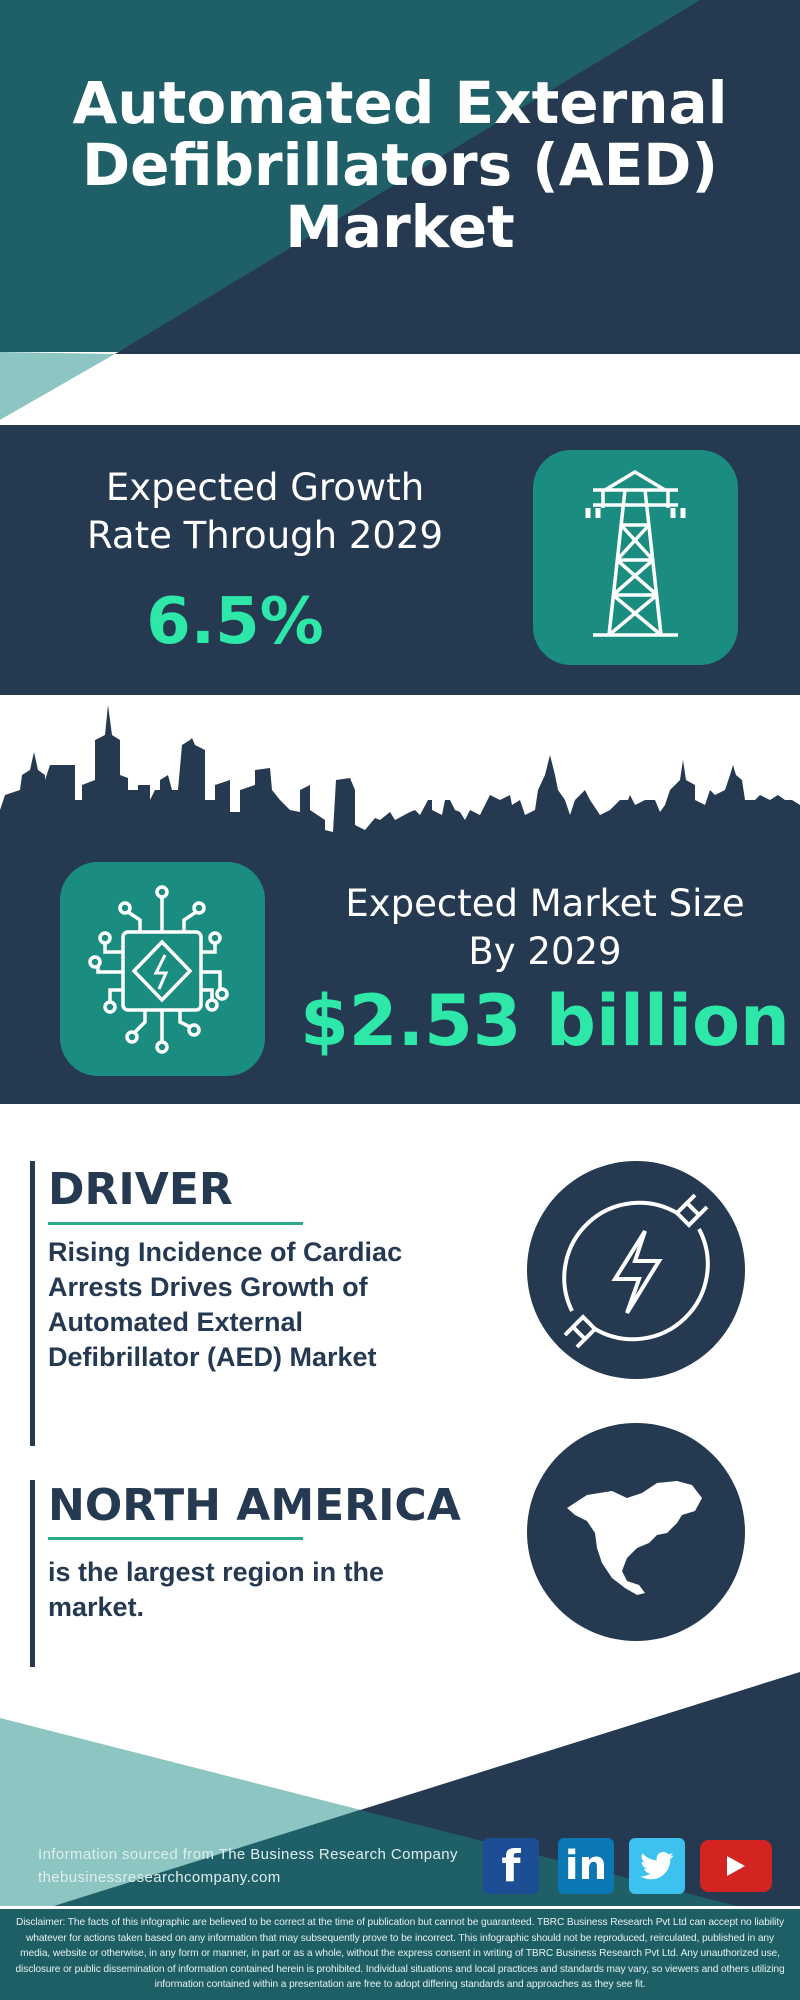  Describe the element at coordinates (159, 1877) in the screenshot. I see `website-link: thebusinessresearchcompany.com` at that location.